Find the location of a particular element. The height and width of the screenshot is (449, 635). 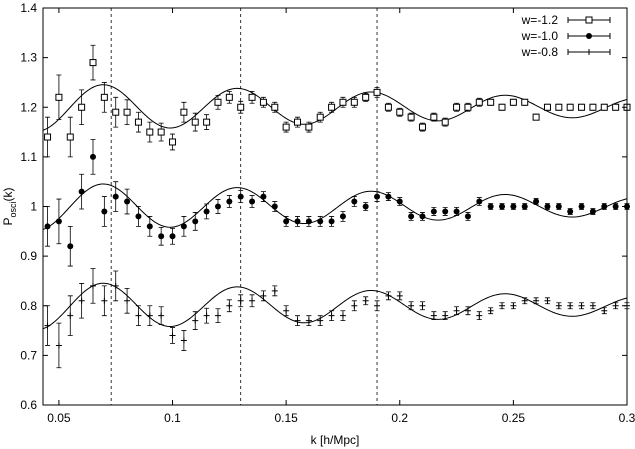

legend-label: w=-0.8 is located at coordinates (540, 52).